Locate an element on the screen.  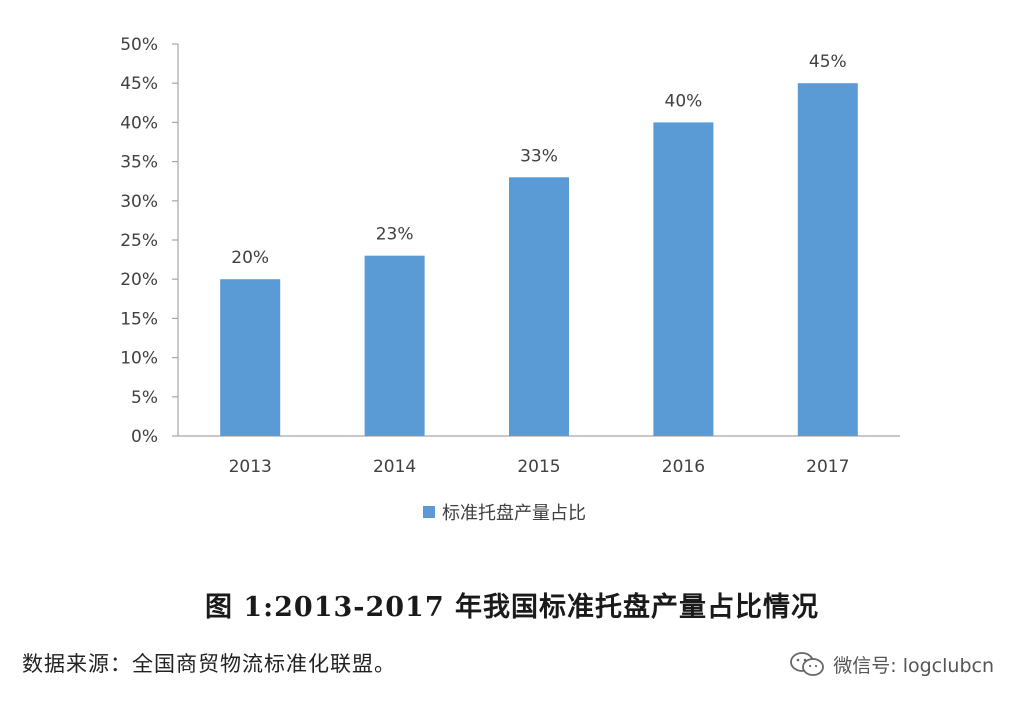
y-tick-label: 40% is located at coordinates (139, 123).